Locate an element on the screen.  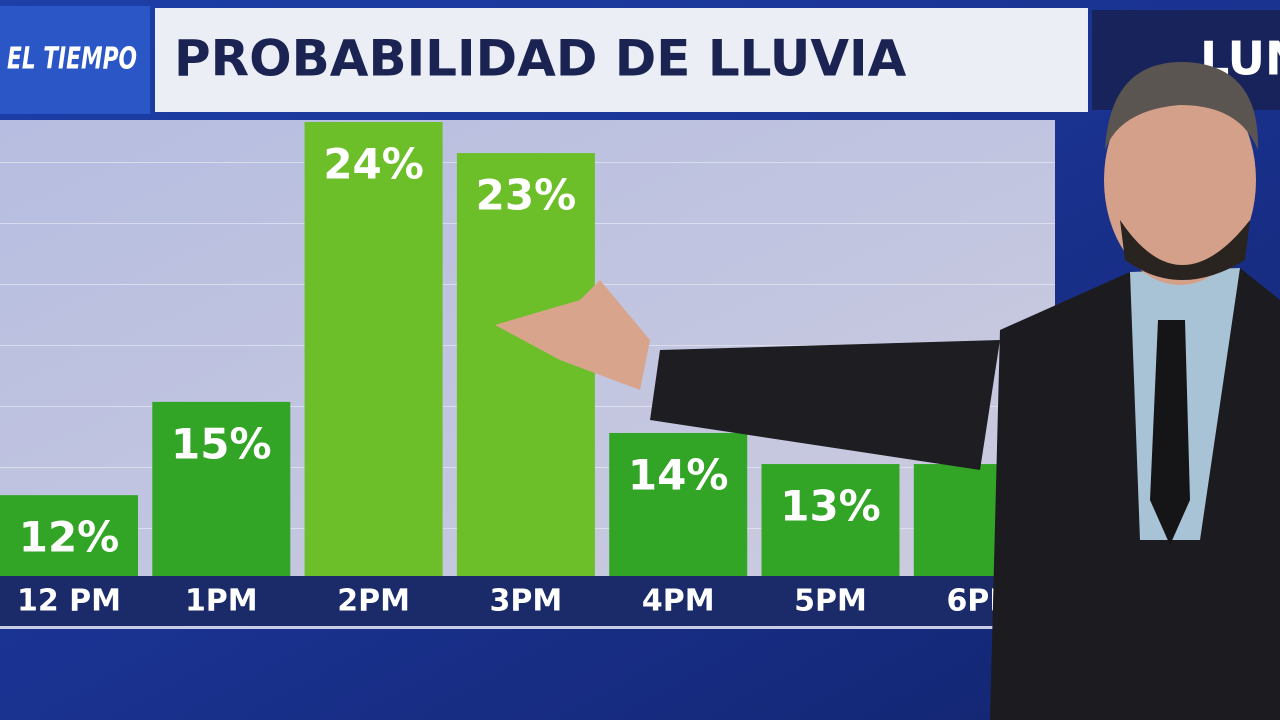
x-tick-label: 1PM is located at coordinates (221, 601).